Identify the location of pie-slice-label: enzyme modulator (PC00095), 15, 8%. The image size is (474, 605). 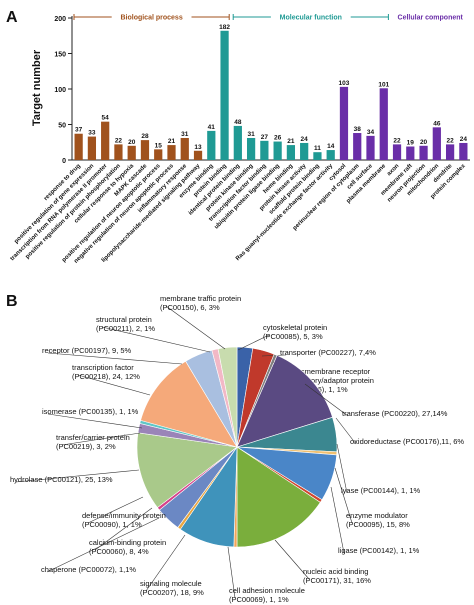
(378, 520).